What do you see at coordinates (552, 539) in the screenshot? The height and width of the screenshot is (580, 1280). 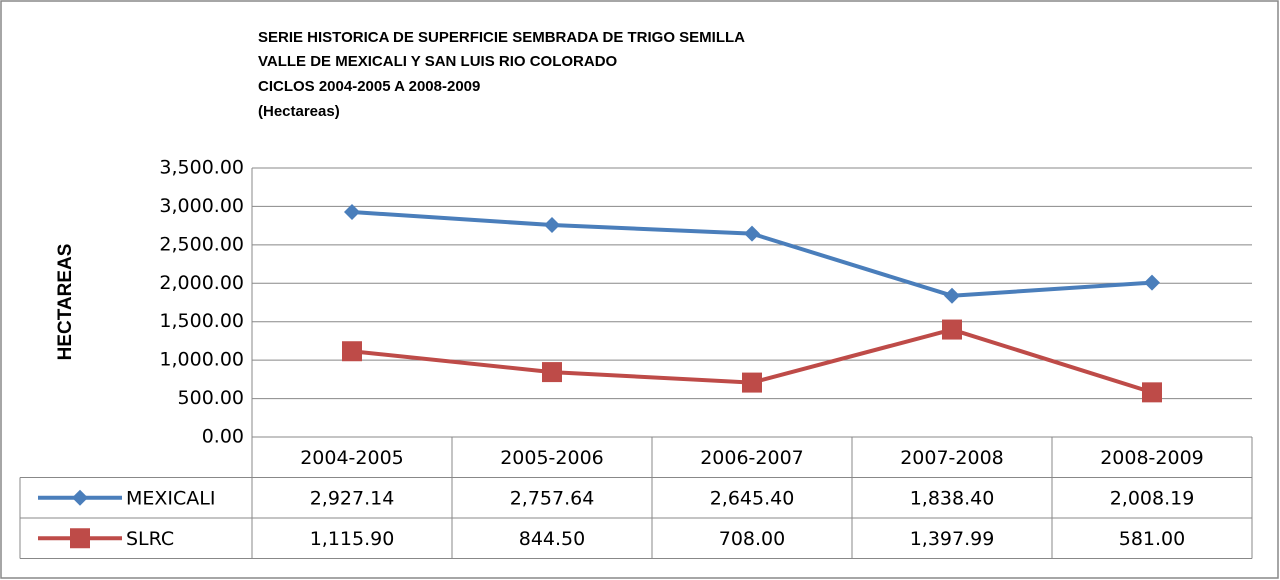 I see `table-value: 844.50` at bounding box center [552, 539].